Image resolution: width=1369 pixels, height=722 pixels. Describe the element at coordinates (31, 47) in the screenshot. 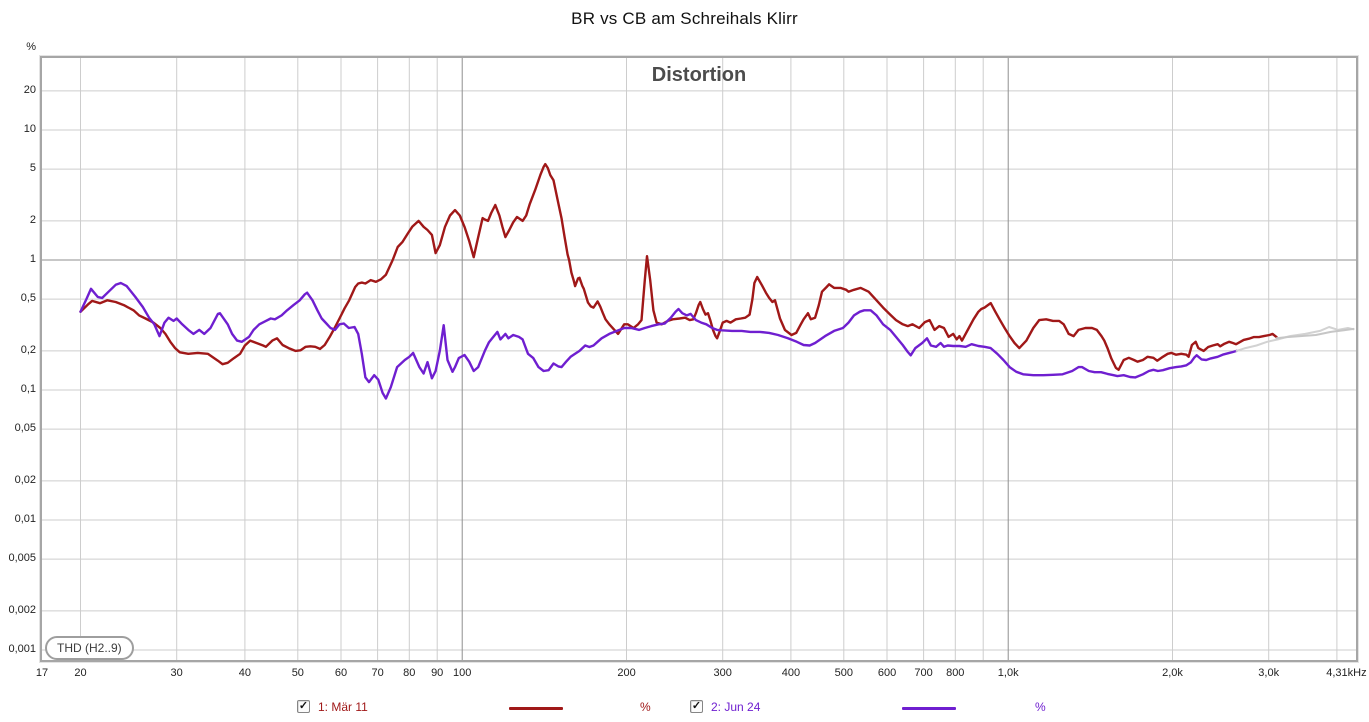

I see `y-axis-unit-label: %` at that location.